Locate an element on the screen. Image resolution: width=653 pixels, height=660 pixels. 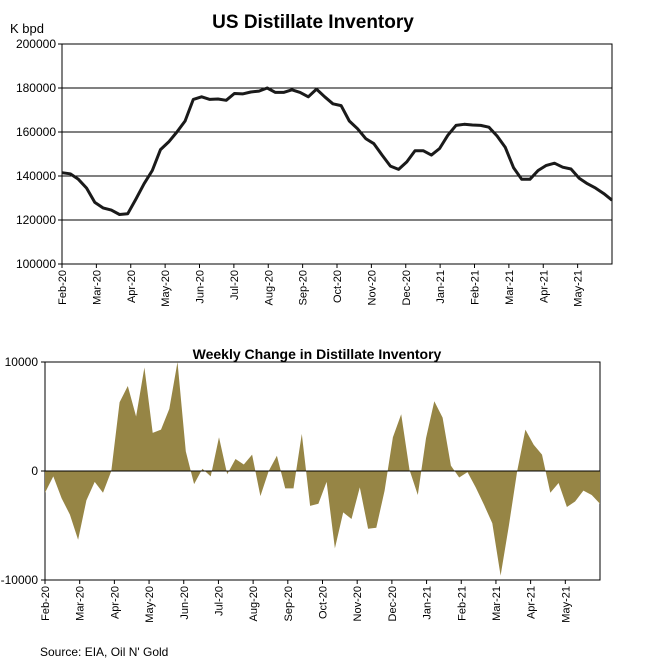
y-tick-label: 160000 is located at coordinates (36, 132).